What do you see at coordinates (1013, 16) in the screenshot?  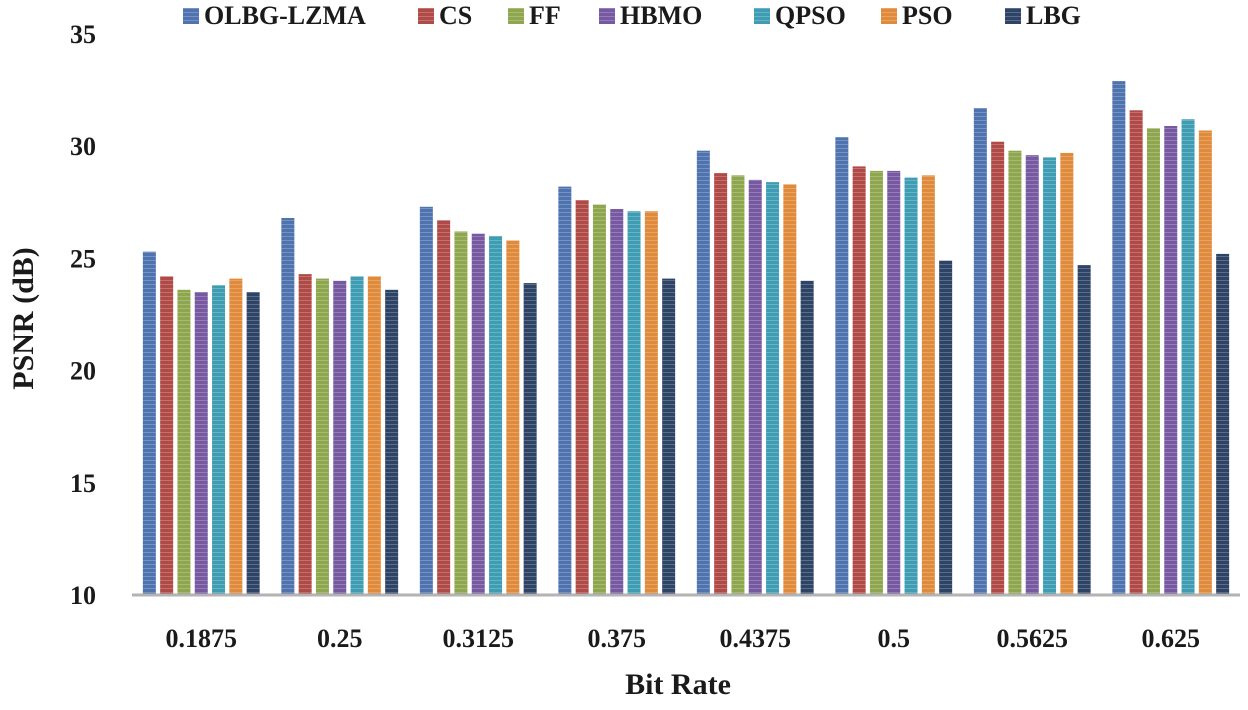 I see `legend-swatch-lbg` at bounding box center [1013, 16].